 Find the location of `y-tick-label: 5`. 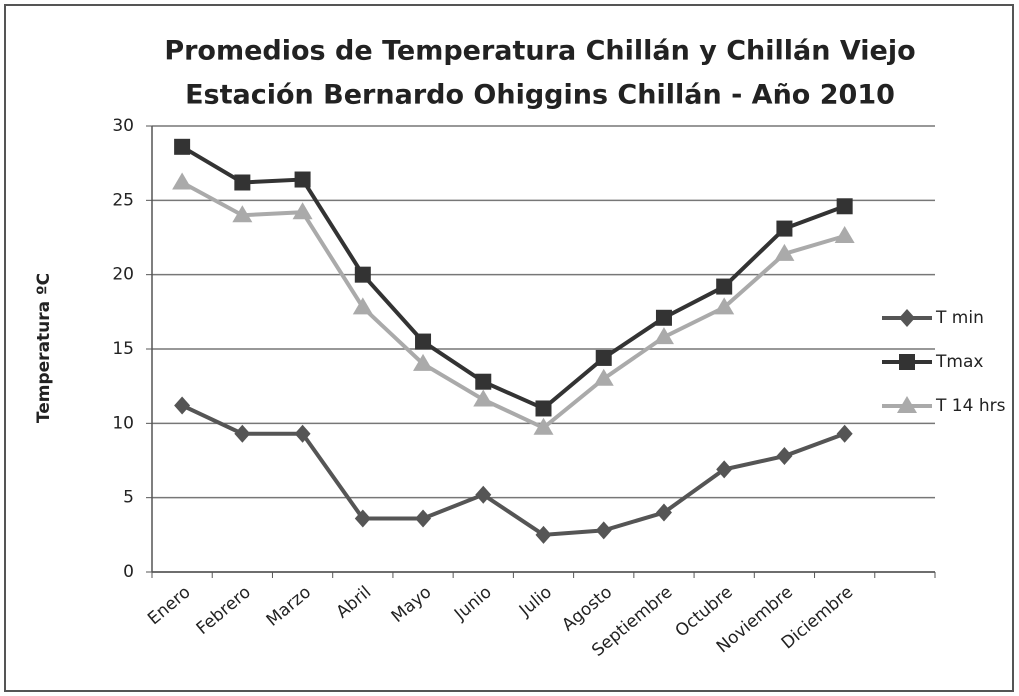

y-tick-label: 5 is located at coordinates (128, 498).